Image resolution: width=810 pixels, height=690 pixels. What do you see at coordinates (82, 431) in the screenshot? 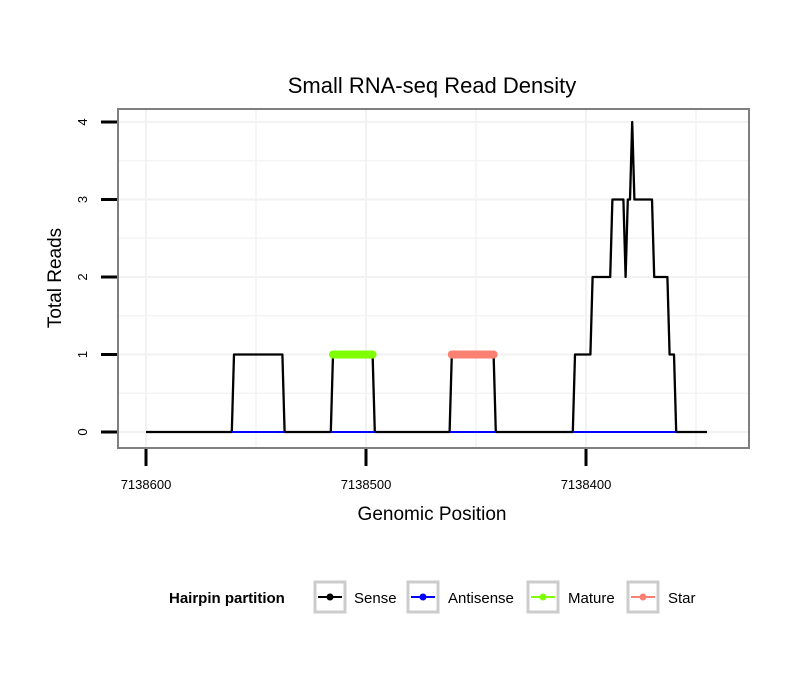
I see `y-tick-label: 0` at bounding box center [82, 431].